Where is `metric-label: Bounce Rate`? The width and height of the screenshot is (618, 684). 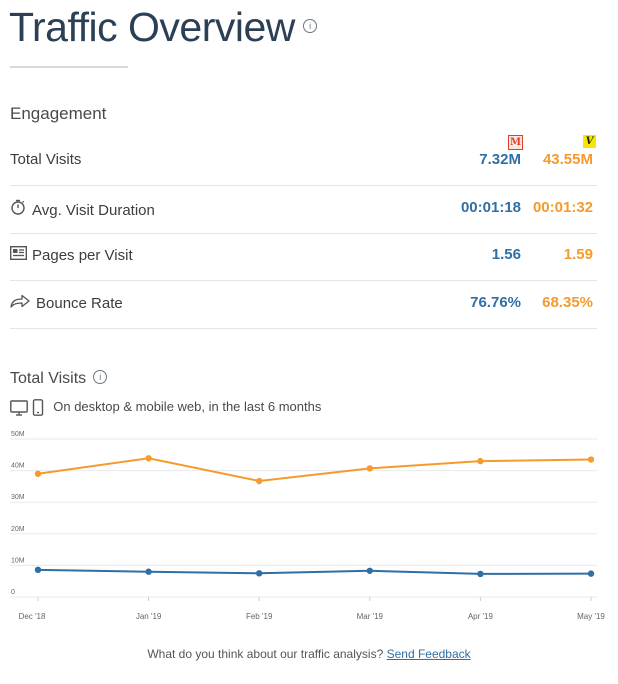 metric-label: Bounce Rate is located at coordinates (66, 303).